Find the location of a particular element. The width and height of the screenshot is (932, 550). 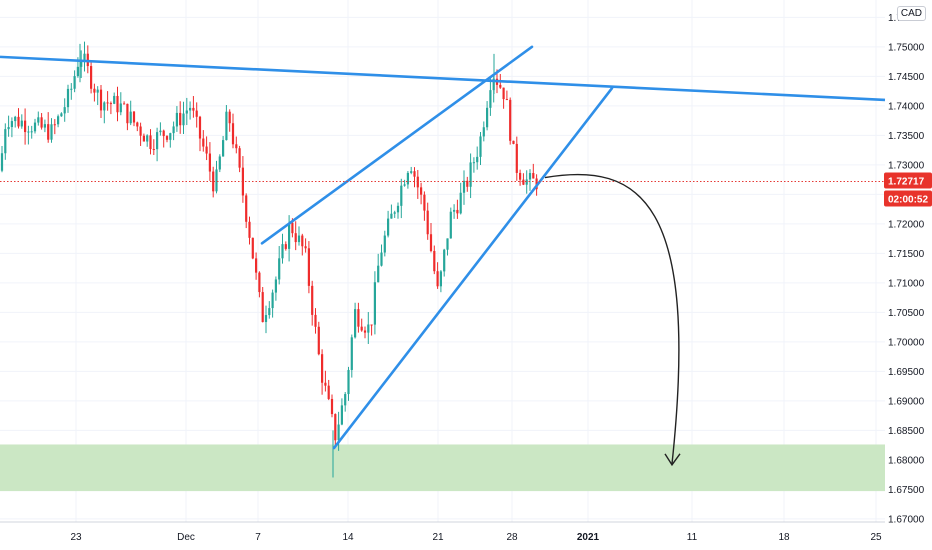

price-tick-label: 1.68500 is located at coordinates (906, 431).